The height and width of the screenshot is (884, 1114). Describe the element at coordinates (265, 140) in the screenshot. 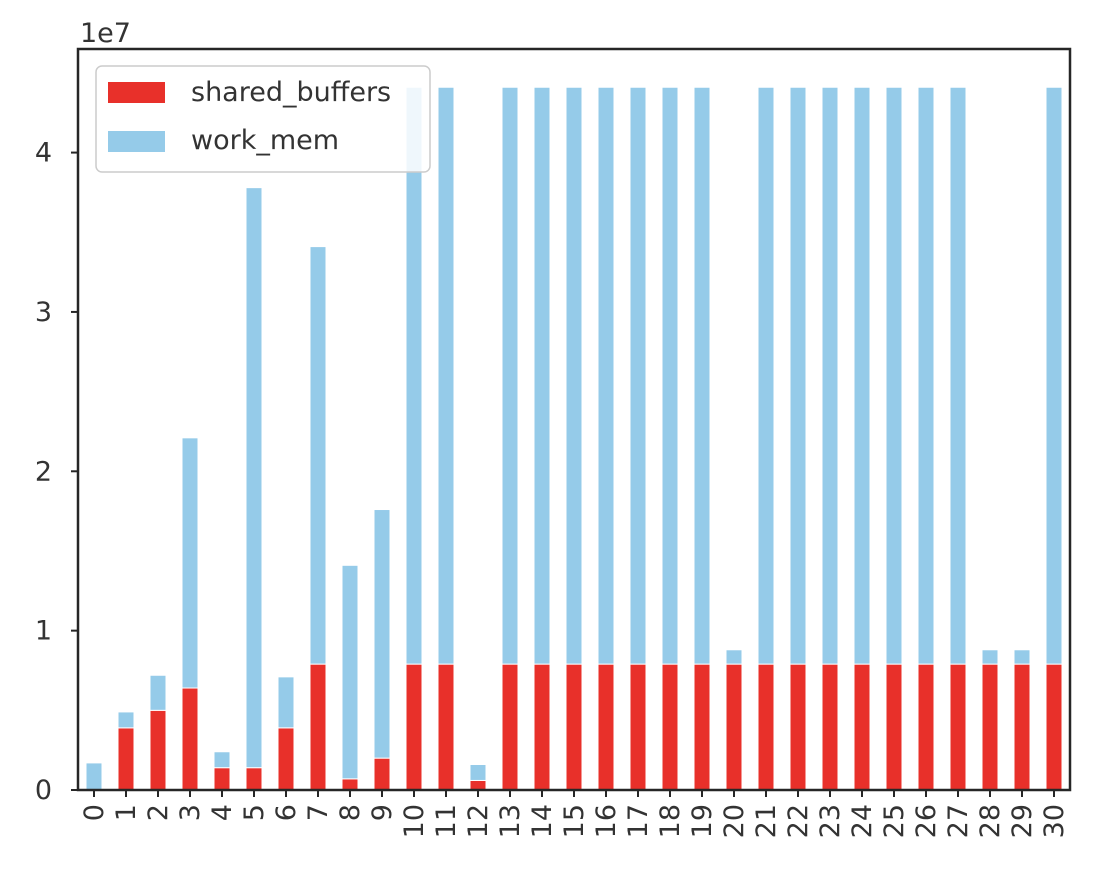

I see `legend-label-work-mem: work_mem` at that location.